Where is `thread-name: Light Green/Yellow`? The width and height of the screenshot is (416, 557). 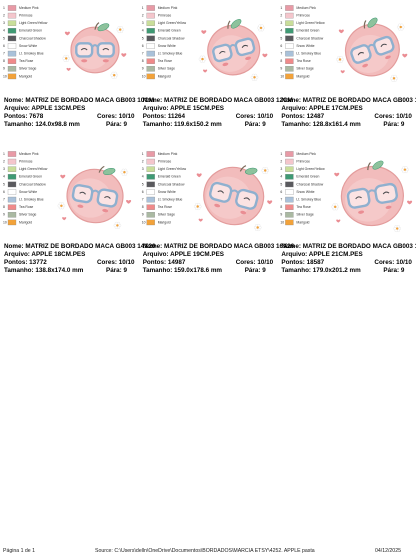
thread-name: Light Green/Yellow is located at coordinates (33, 169).